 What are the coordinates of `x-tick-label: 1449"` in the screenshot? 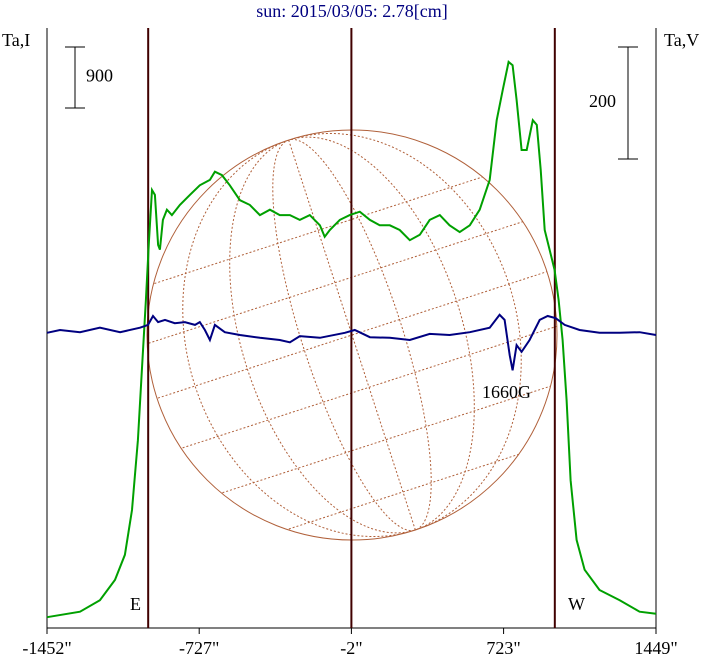 It's located at (655, 648).